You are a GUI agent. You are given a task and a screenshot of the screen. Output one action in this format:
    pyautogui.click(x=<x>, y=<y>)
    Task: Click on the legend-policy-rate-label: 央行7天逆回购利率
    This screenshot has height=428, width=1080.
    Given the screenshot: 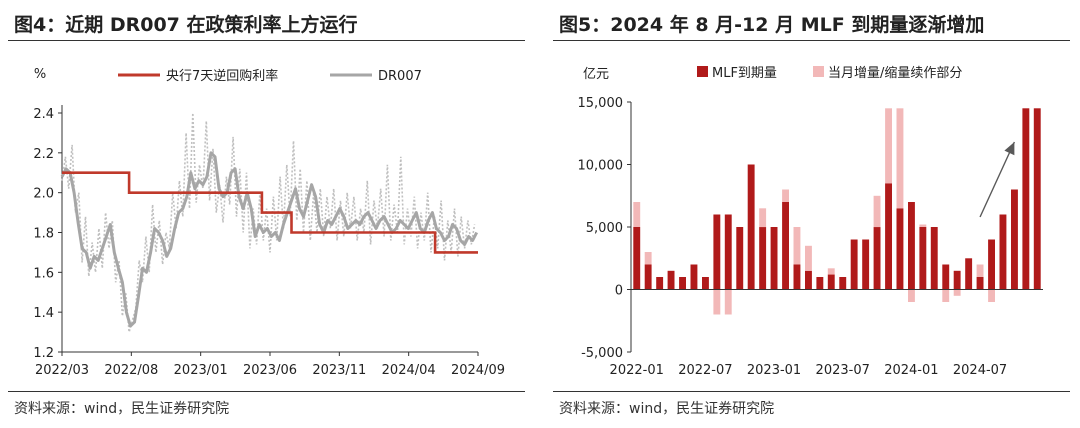 What is the action you would take?
    pyautogui.click(x=222, y=76)
    